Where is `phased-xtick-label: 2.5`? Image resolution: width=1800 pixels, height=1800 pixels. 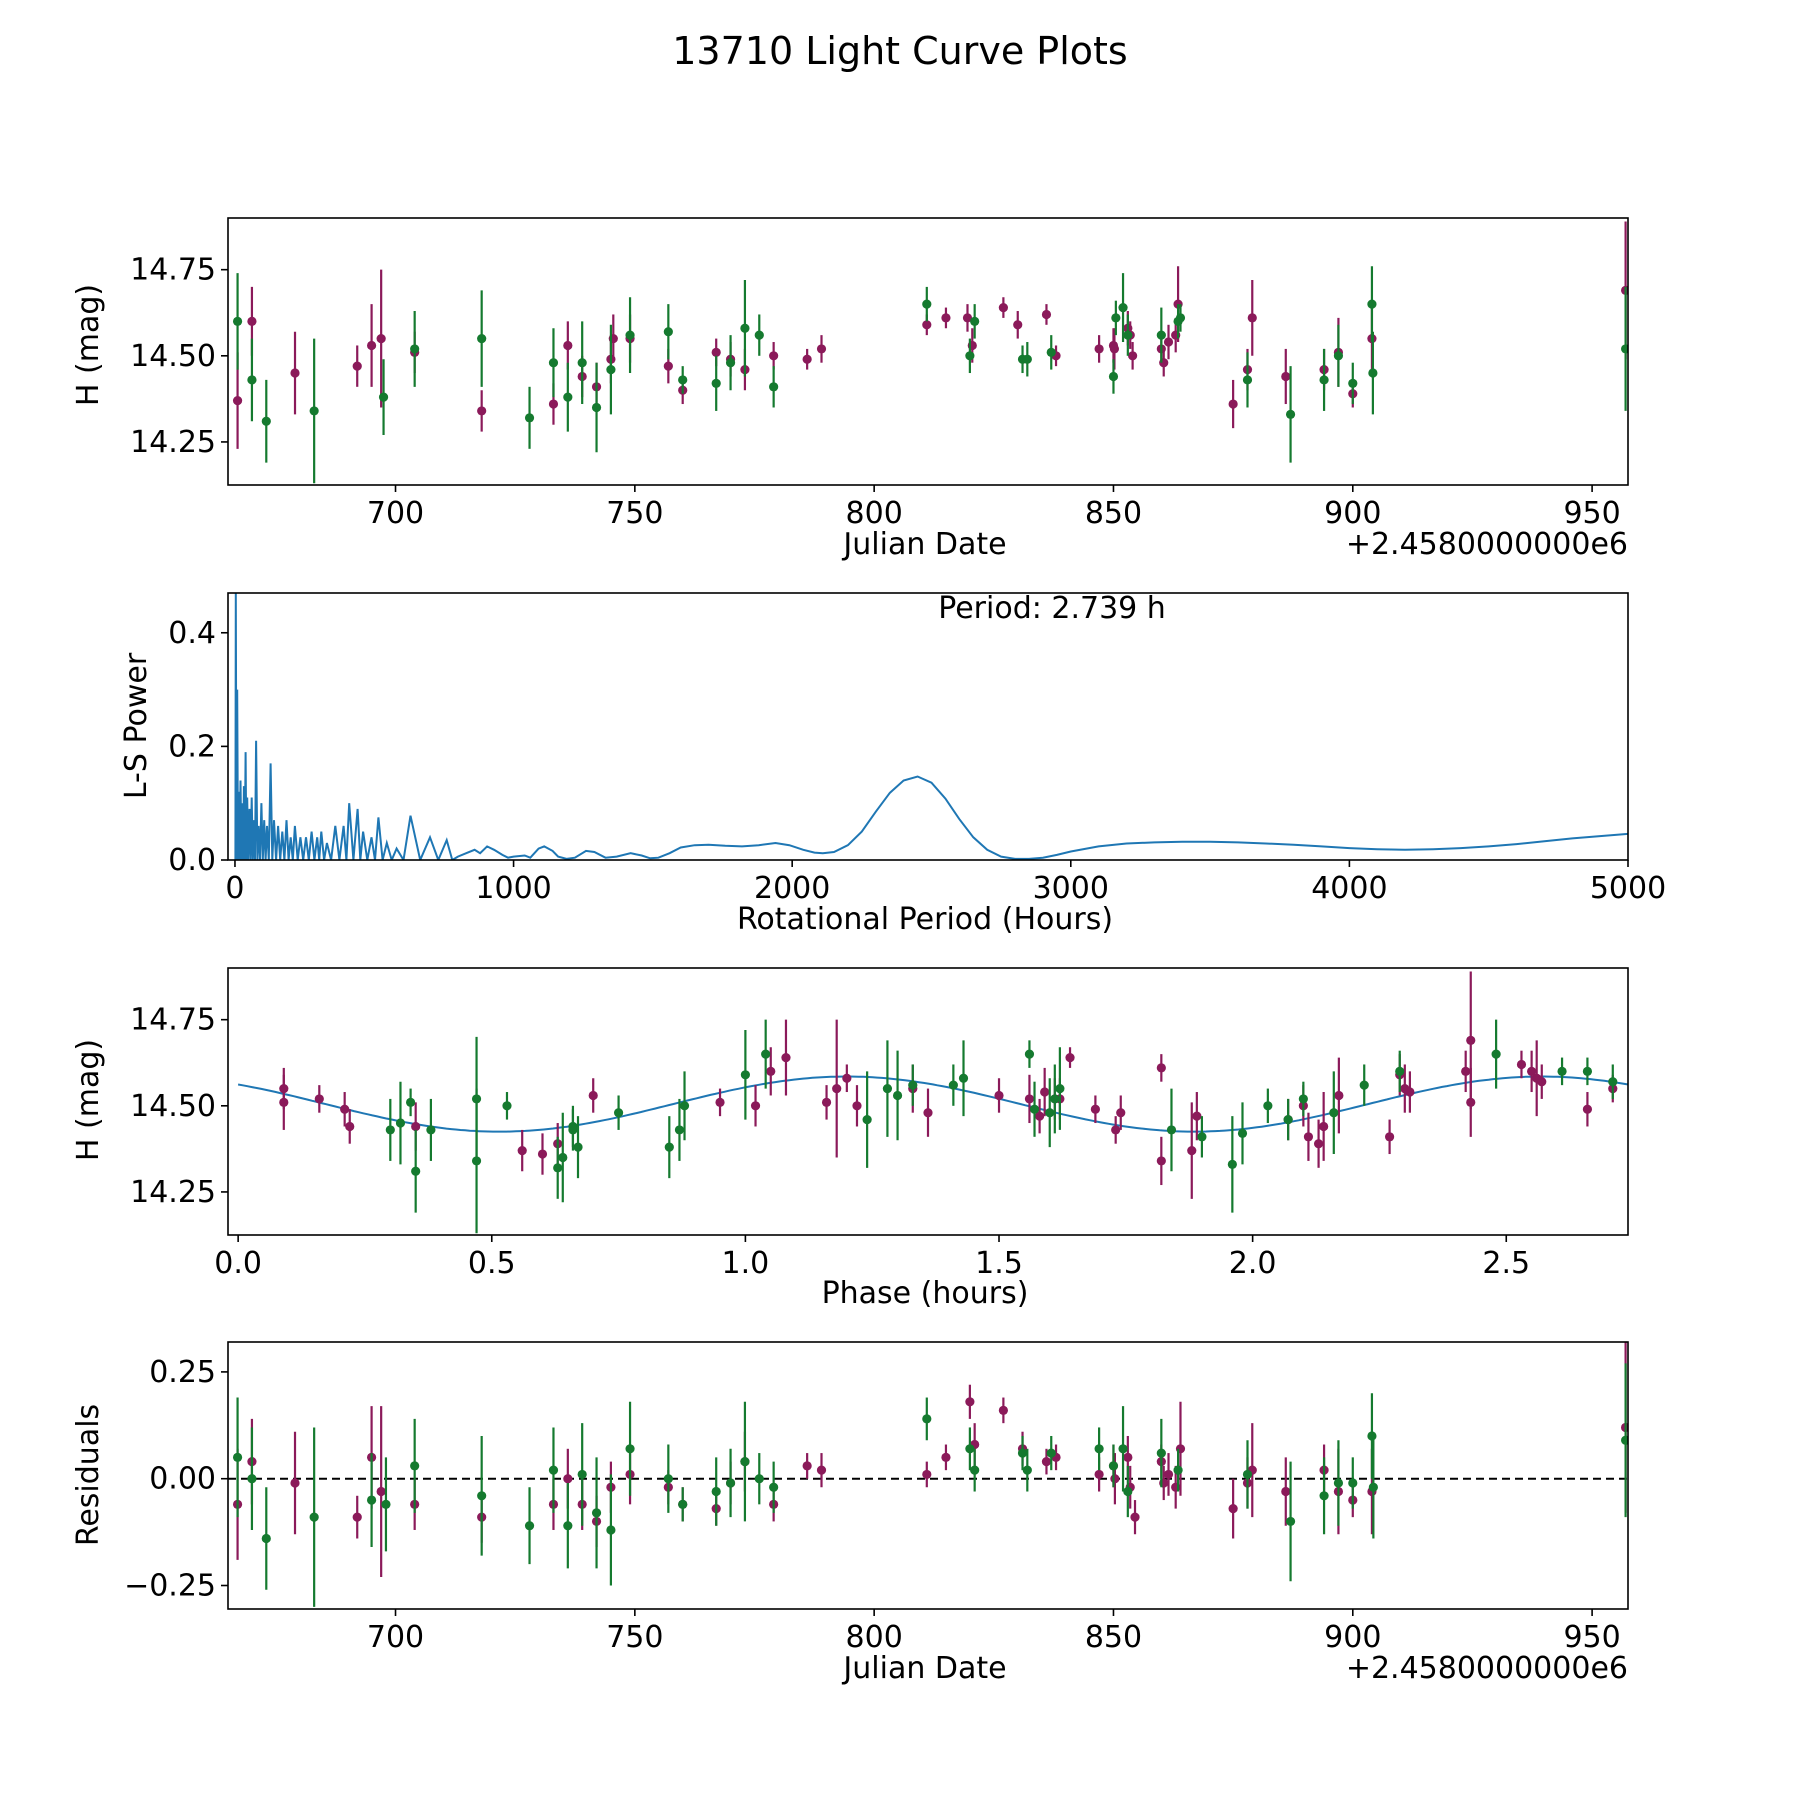
phased-xtick-label: 2.5 is located at coordinates (1506, 1263).